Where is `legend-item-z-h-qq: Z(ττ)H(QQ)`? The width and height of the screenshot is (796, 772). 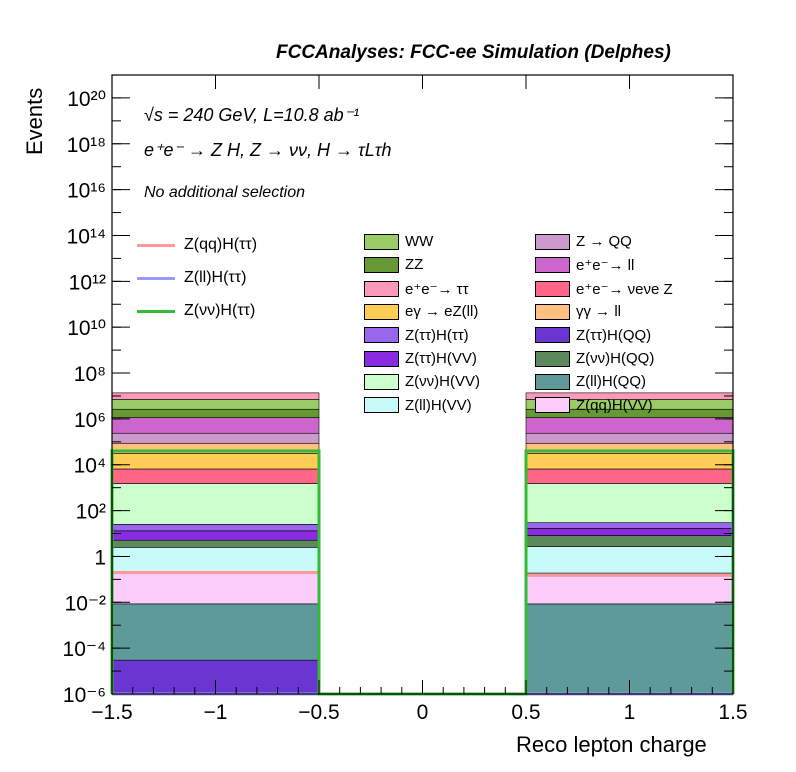 legend-item-z-h-qq: Z(ττ)H(QQ) is located at coordinates (593, 335).